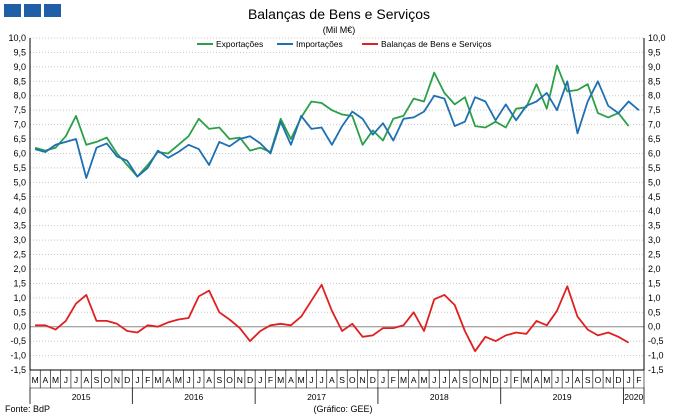 The height and width of the screenshot is (418, 679). I want to click on y-tick-label-right: -0,5, so click(656, 341).